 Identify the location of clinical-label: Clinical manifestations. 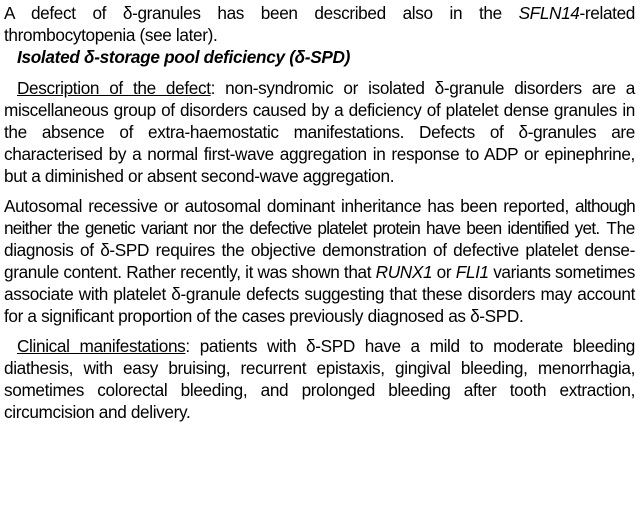
(101, 346).